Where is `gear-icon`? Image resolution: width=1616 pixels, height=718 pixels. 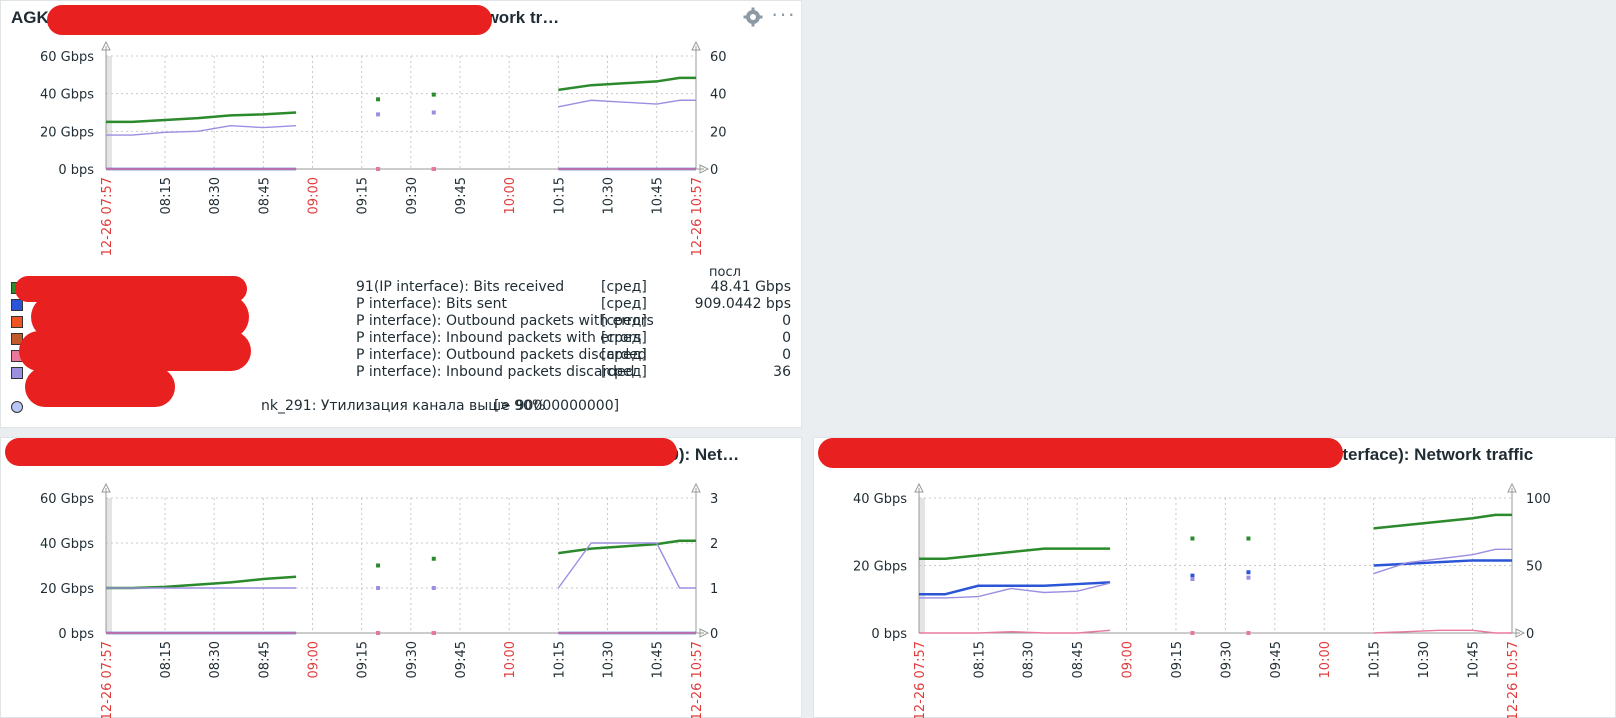 gear-icon is located at coordinates (753, 17).